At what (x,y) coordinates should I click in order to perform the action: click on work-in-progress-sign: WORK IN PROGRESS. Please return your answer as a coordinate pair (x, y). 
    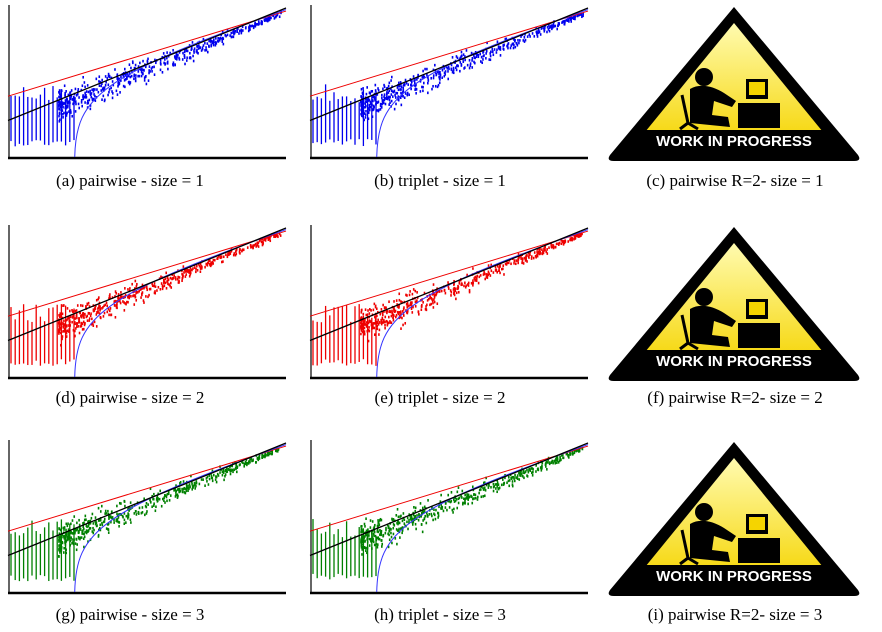
    Looking at the image, I should click on (734, 84).